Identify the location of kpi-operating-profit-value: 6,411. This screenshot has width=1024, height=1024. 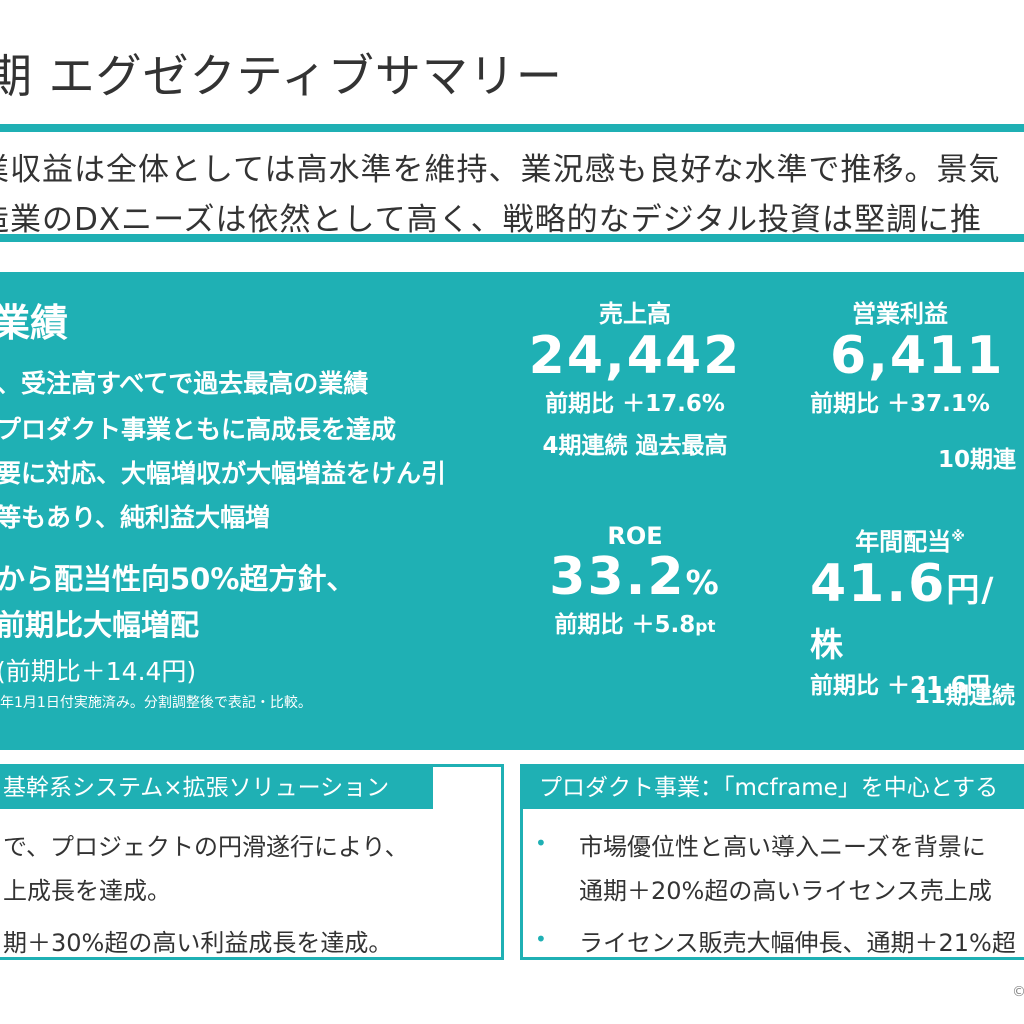
(917, 356).